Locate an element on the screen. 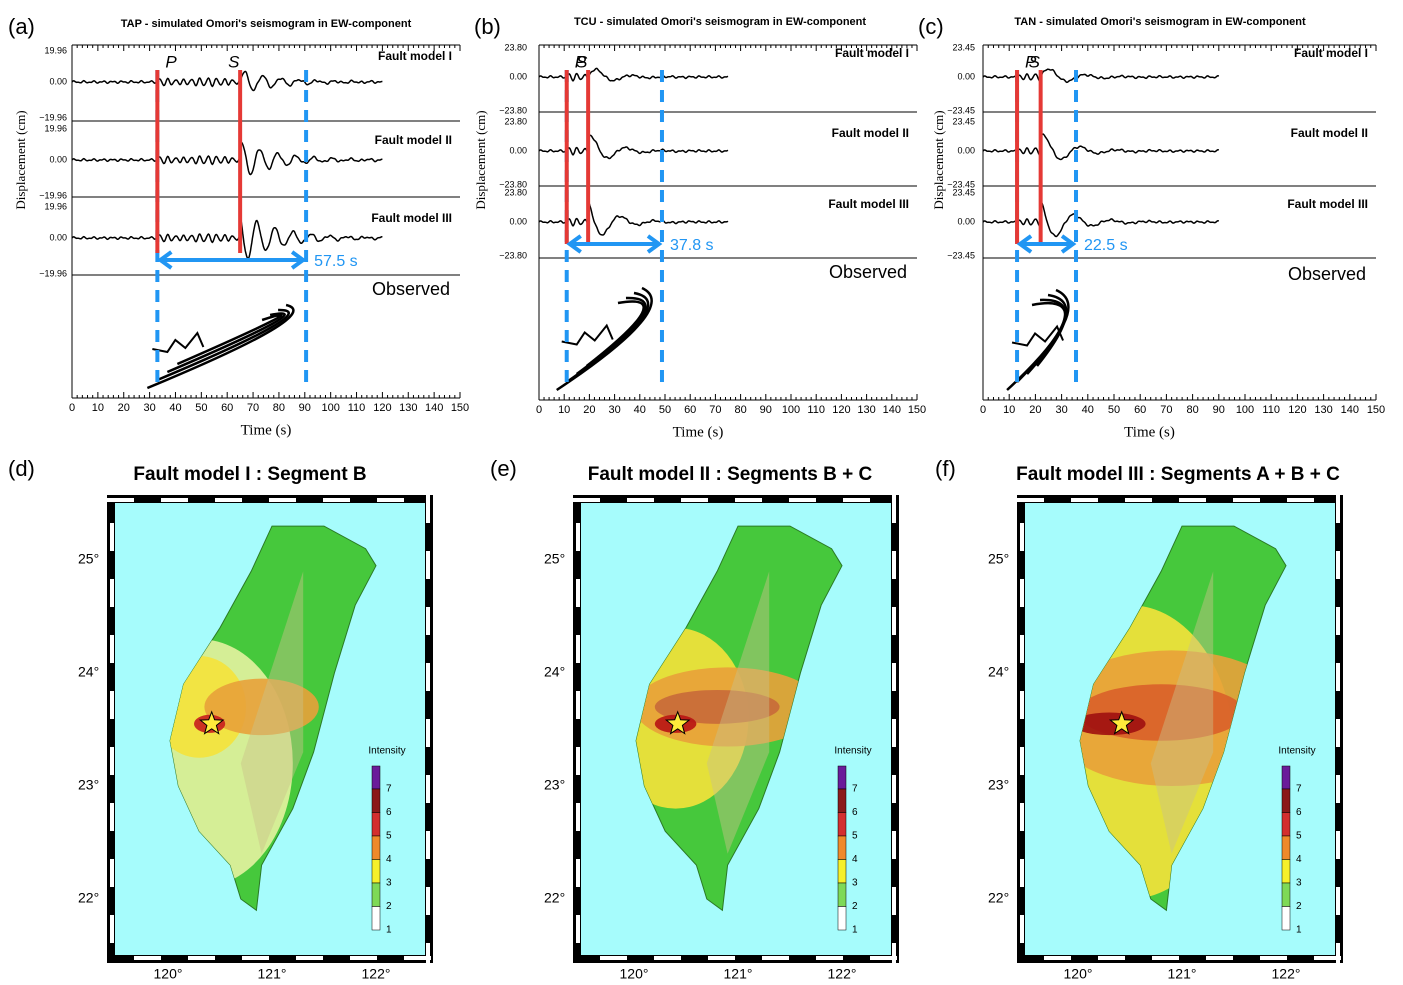  x-tick-label: 140 is located at coordinates (892, 410).